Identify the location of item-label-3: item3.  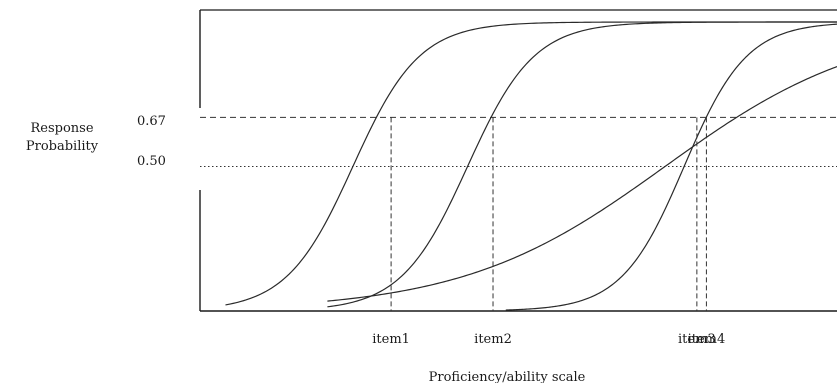
(697, 339).